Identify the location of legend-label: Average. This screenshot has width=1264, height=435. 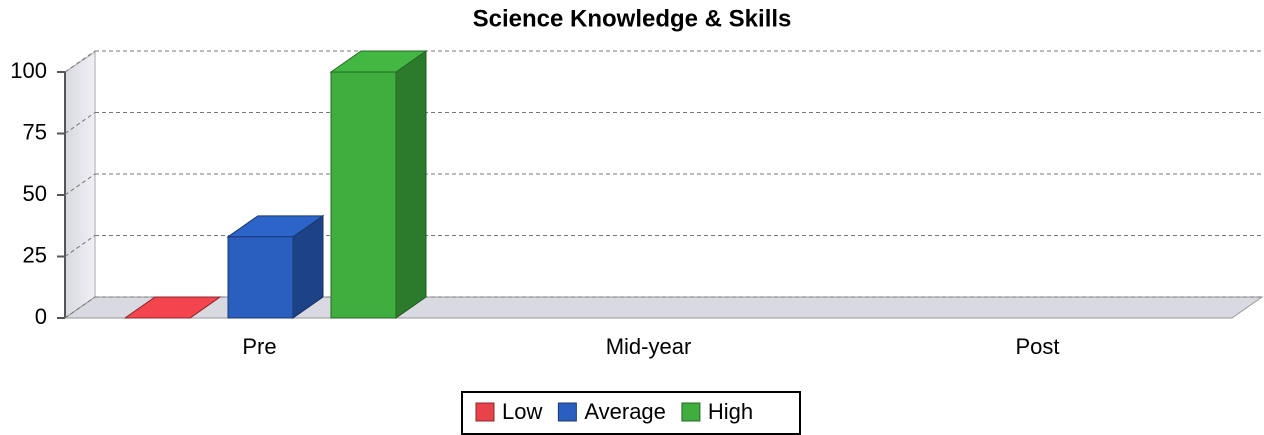
(625, 411).